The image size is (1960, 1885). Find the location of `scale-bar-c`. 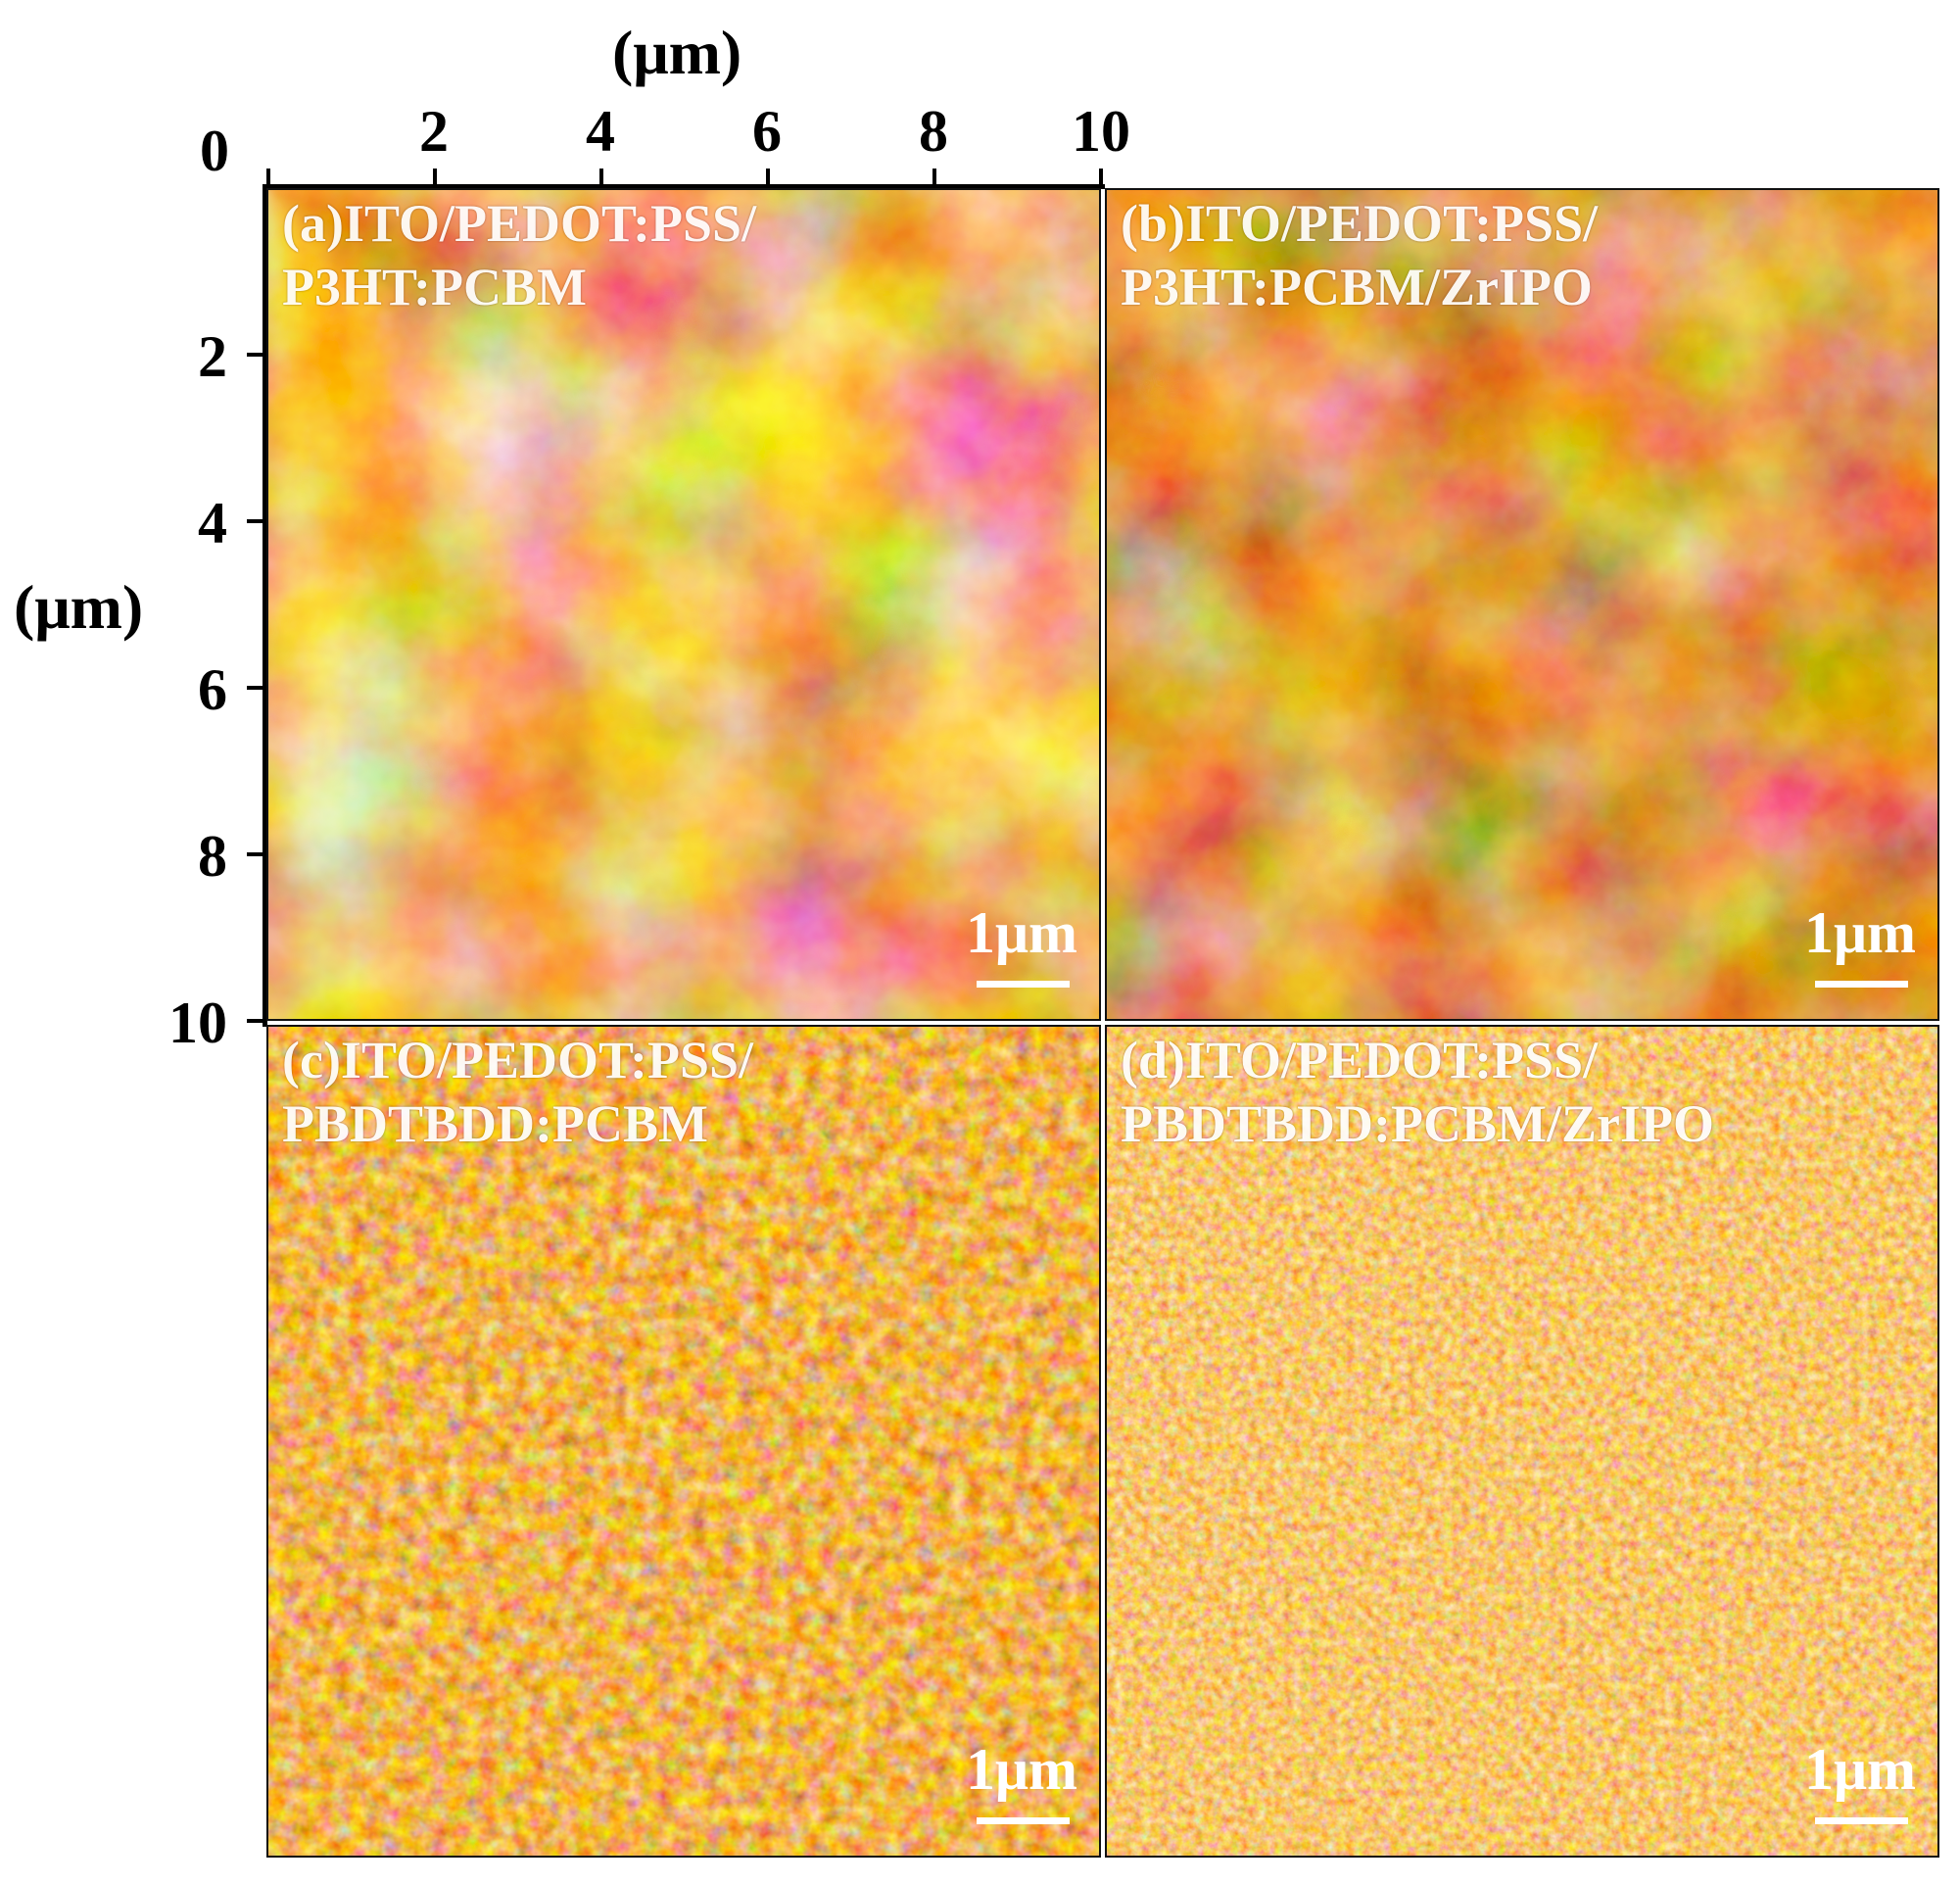

scale-bar-c is located at coordinates (1024, 1820).